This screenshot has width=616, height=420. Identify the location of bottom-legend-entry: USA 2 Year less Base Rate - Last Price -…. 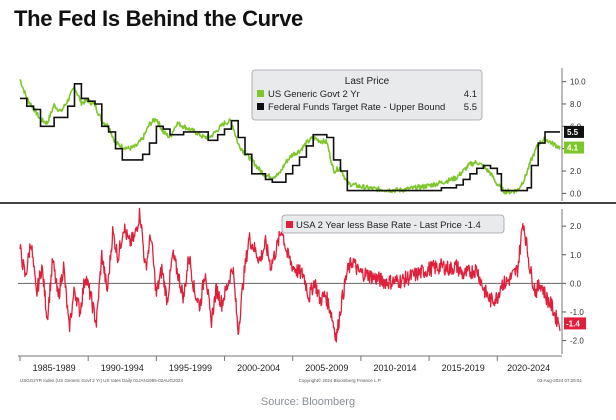
(388, 225).